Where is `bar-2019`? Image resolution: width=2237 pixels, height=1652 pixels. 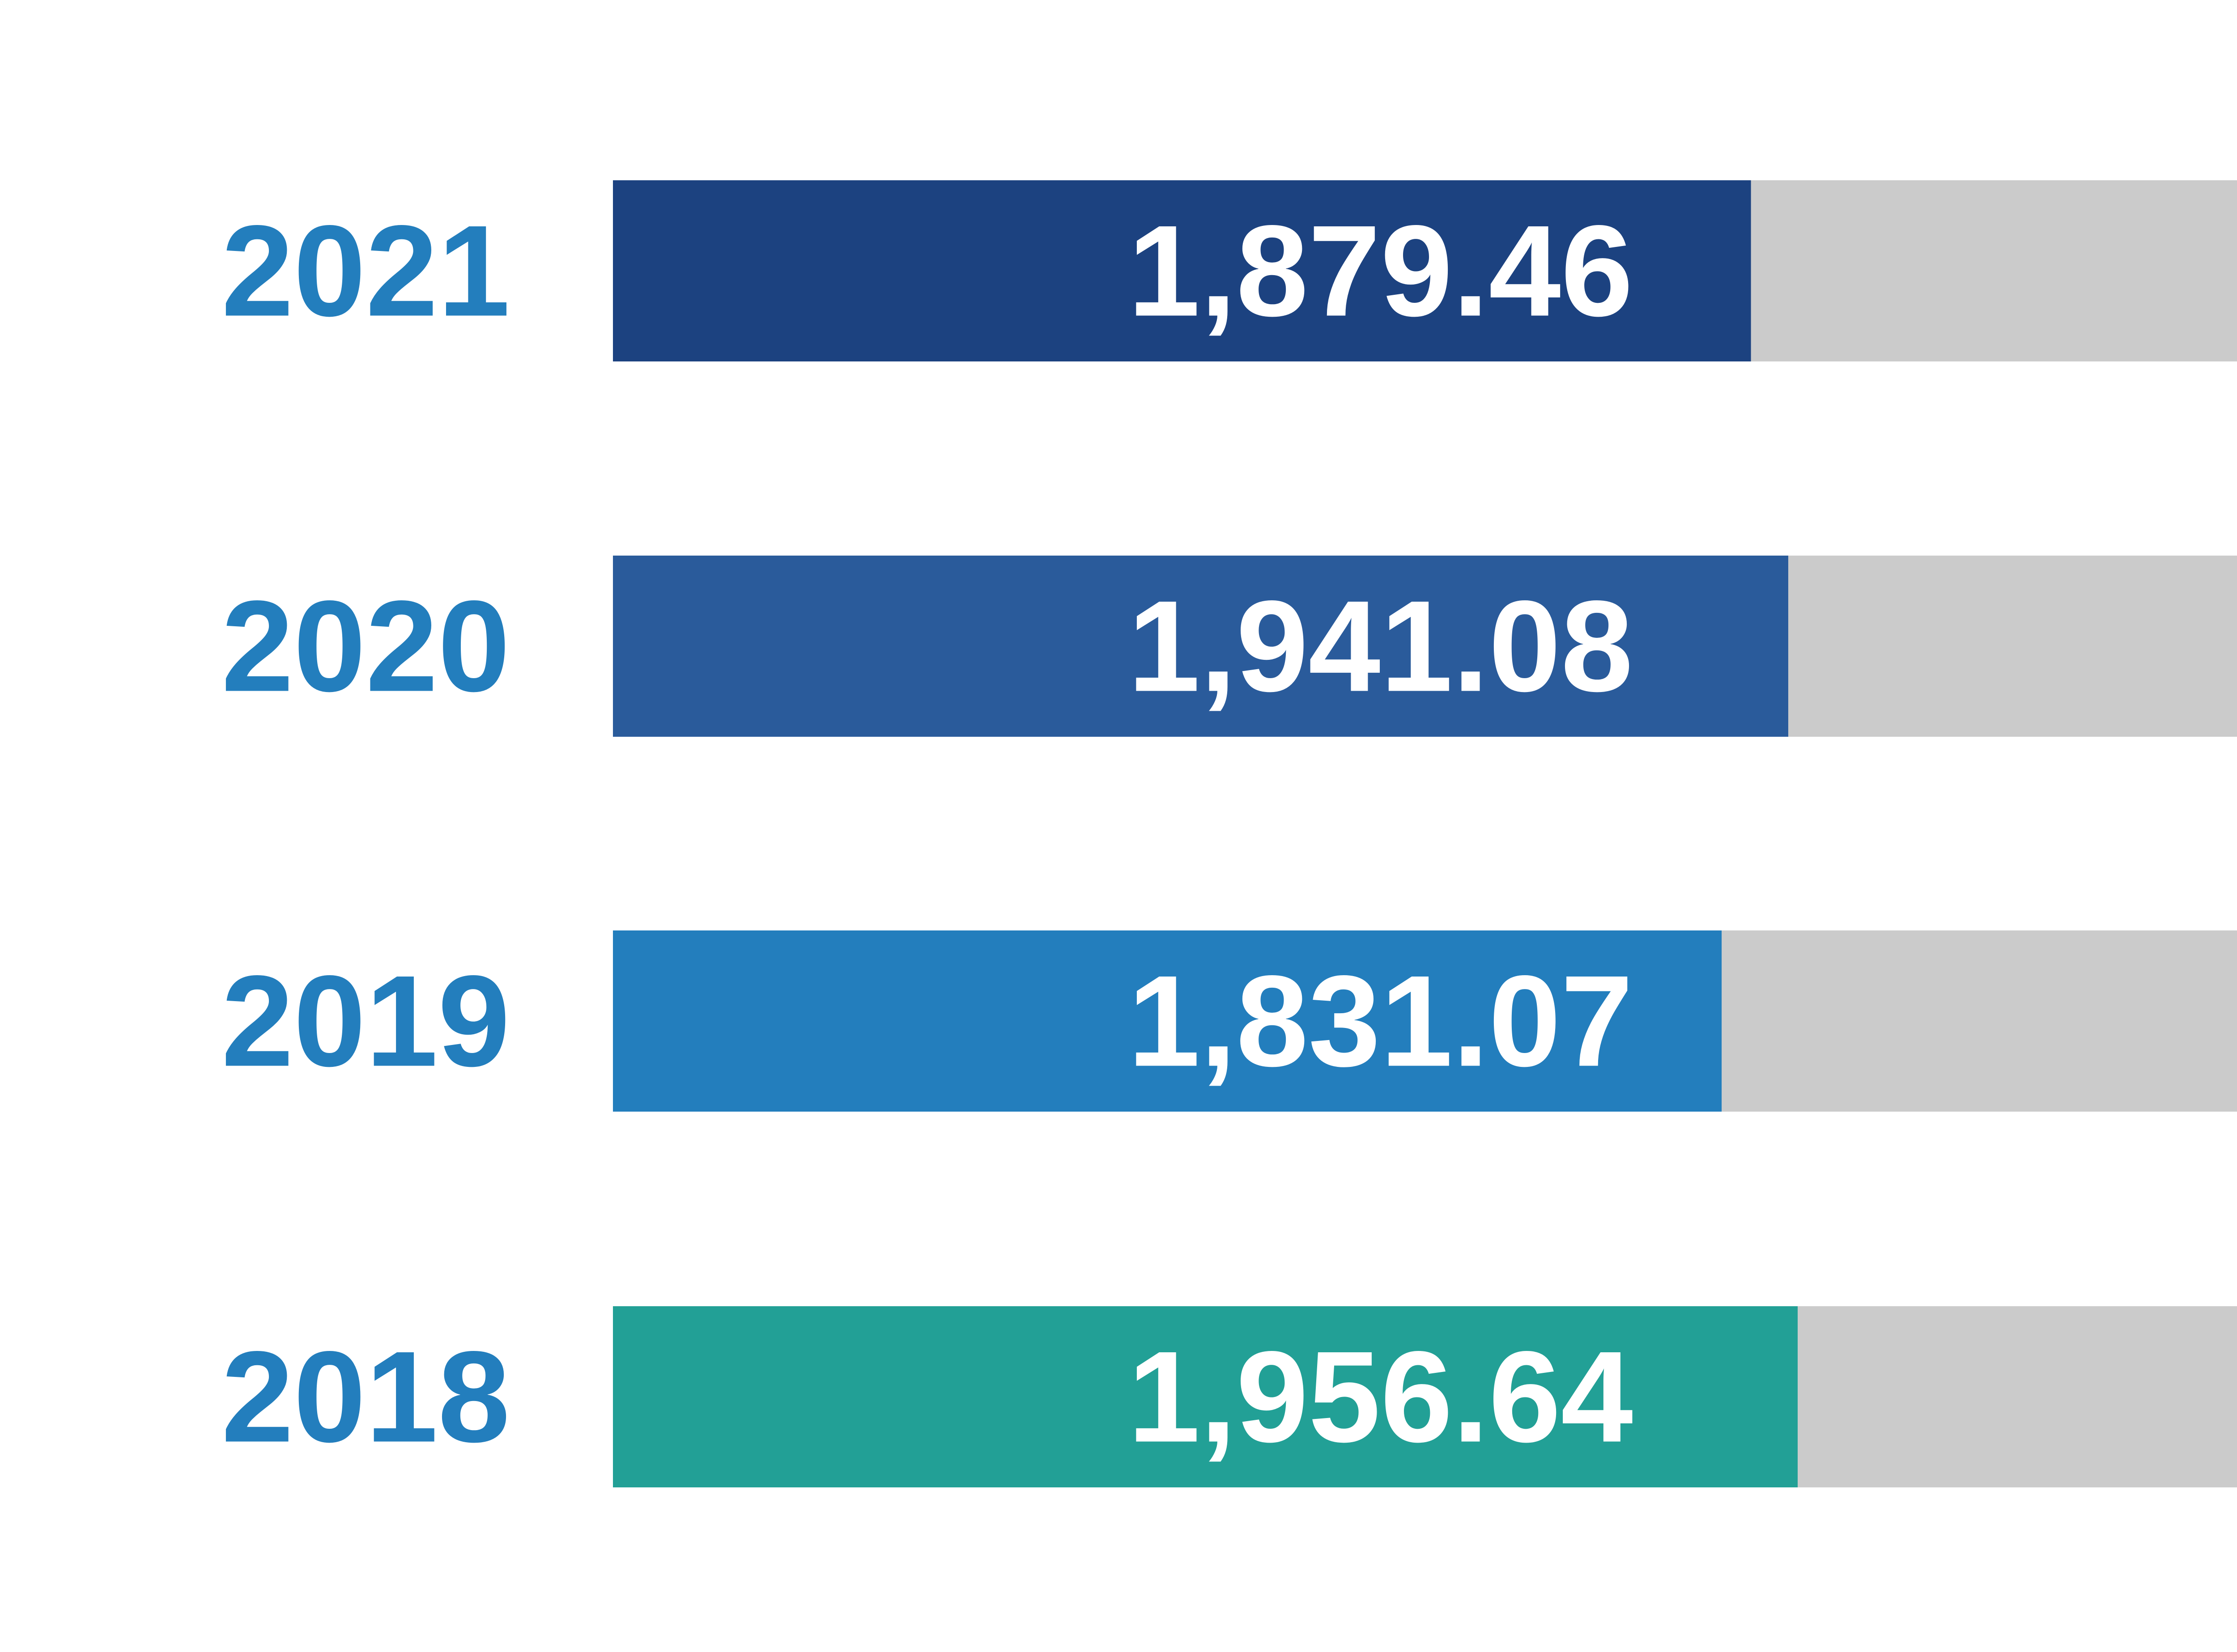
bar-2019 is located at coordinates (1167, 1021).